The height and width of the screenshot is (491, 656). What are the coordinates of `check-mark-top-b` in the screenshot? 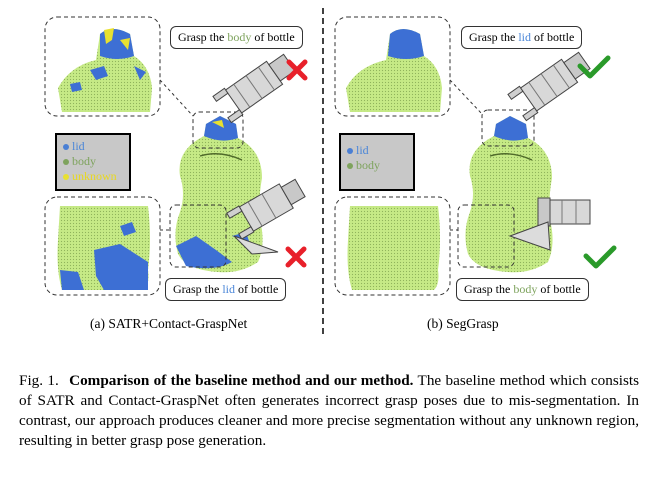 It's located at (594, 67).